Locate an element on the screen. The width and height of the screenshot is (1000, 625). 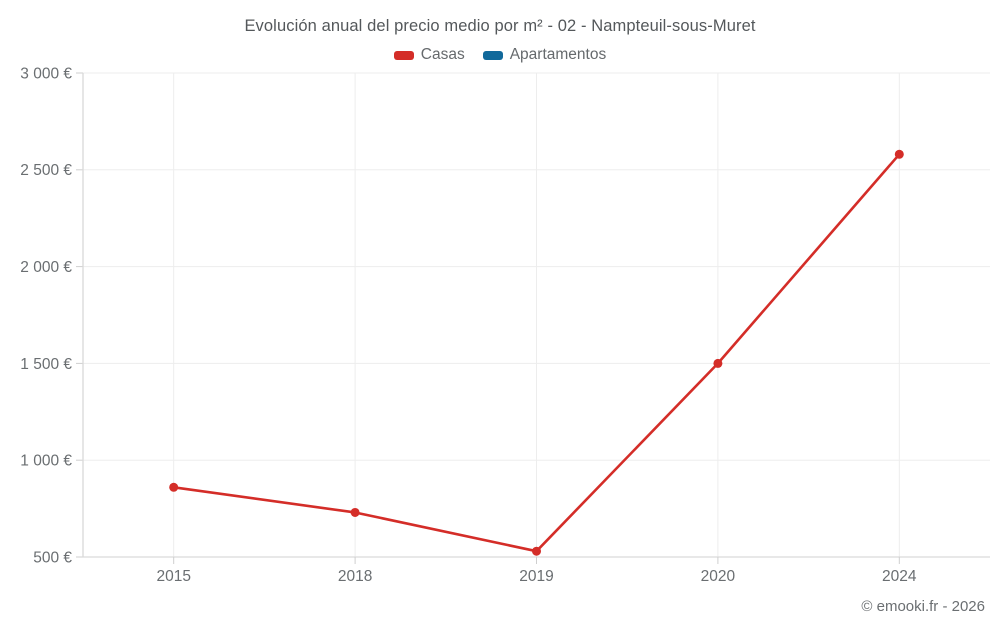
data-point-casas-2018 is located at coordinates (355, 512).